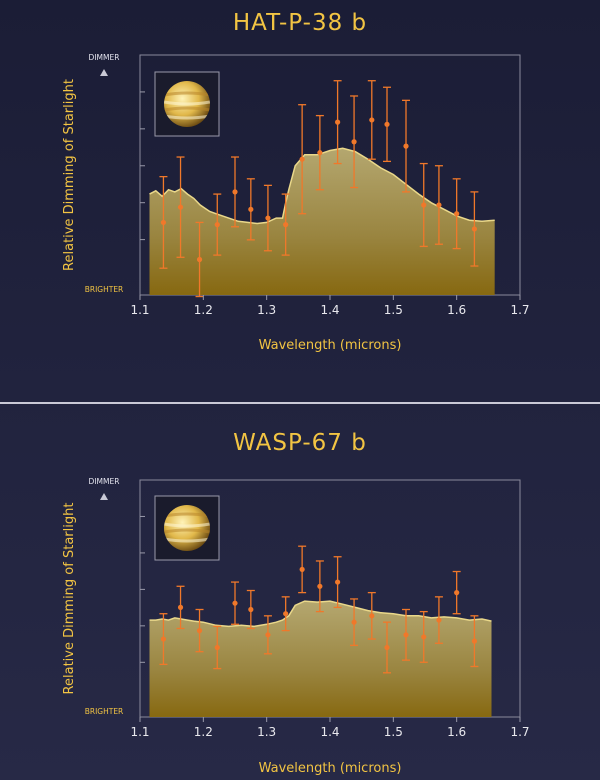  What do you see at coordinates (320, 614) in the screenshot?
I see `model-line` at bounding box center [320, 614].